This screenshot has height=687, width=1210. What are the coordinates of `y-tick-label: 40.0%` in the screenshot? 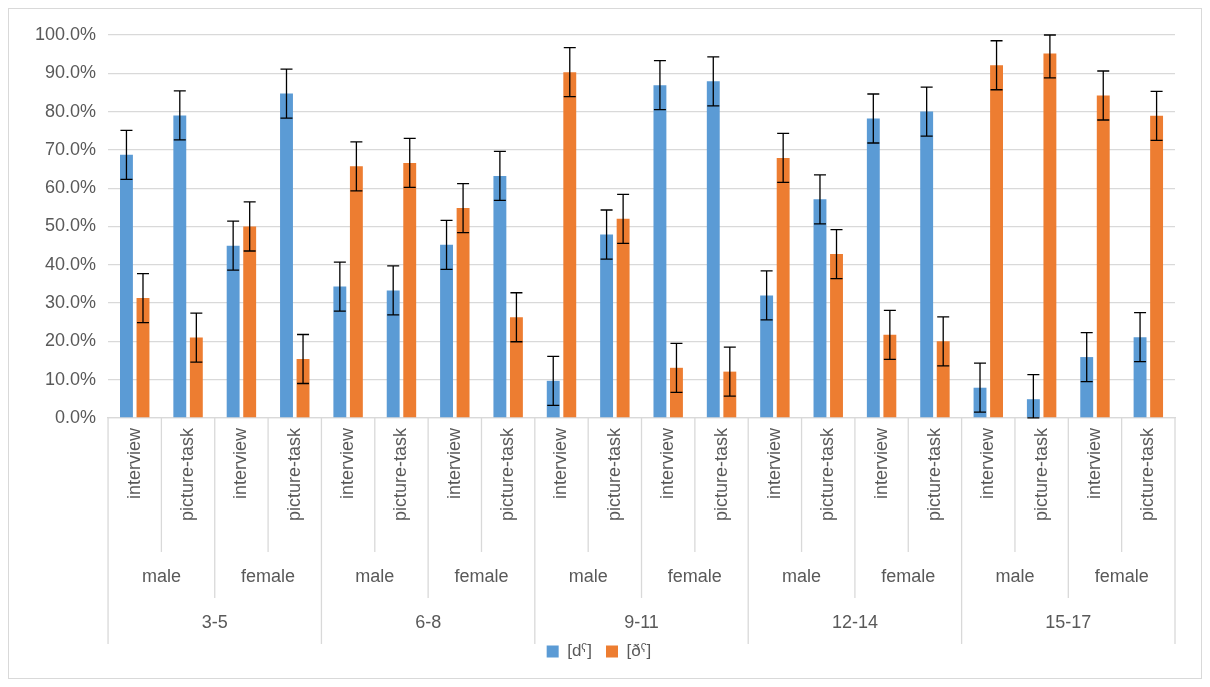 It's located at (71, 263).